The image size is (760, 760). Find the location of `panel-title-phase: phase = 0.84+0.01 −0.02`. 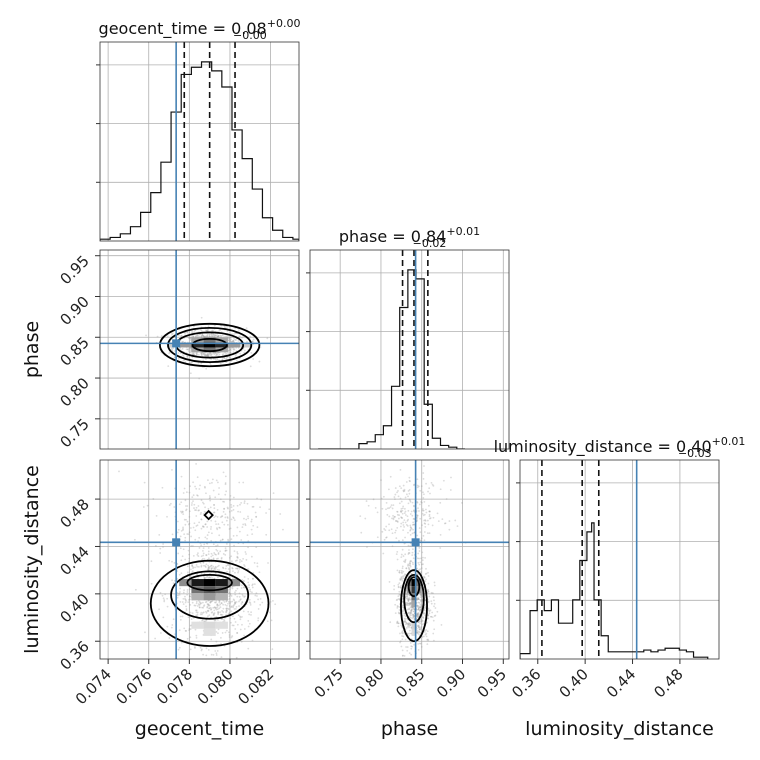

panel-title-phase: phase = 0.84+0.01 −0.02 is located at coordinates (409, 237).